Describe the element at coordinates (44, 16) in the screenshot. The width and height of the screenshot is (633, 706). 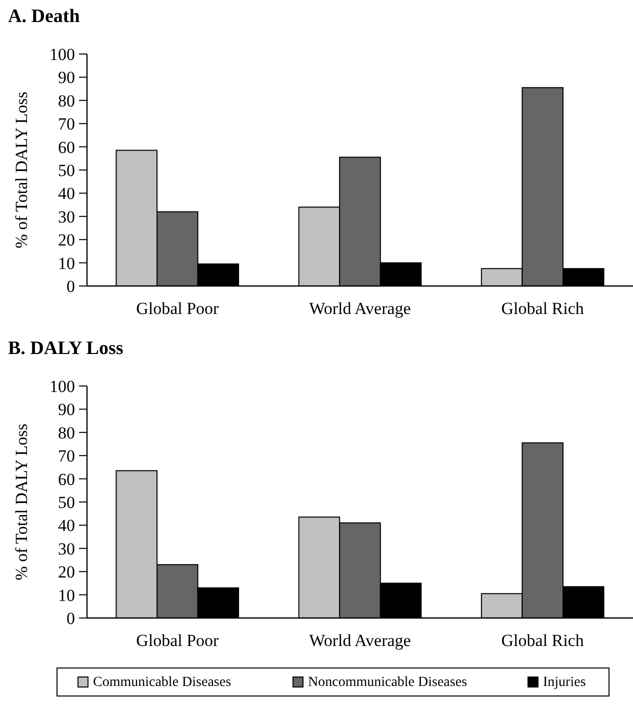
I see `chart-title: A. Death` at that location.